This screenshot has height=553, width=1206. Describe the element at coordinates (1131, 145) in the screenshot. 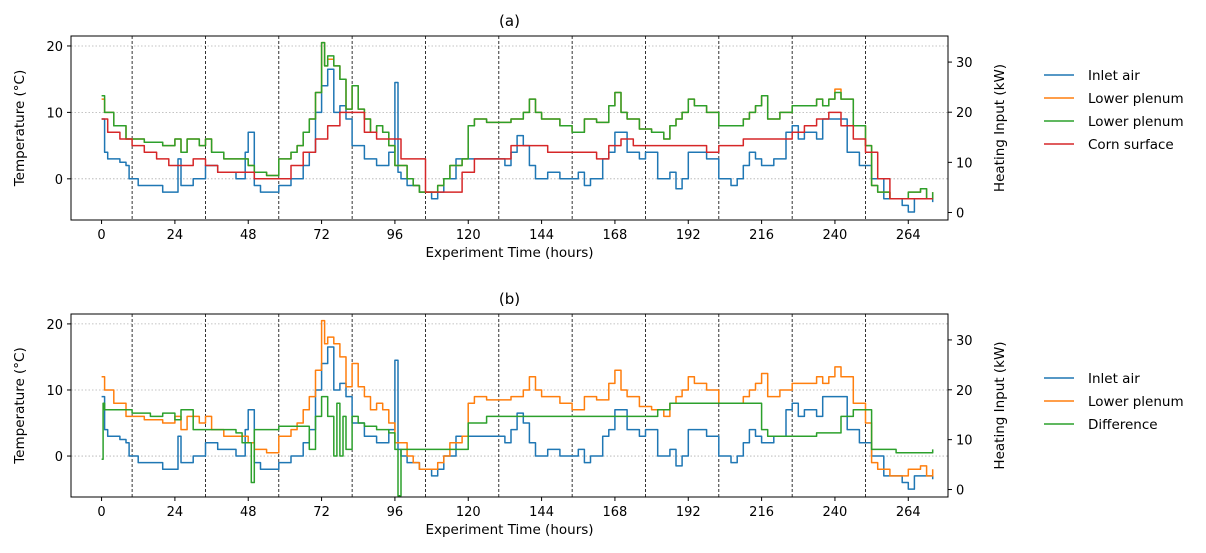

I see `legend-label: Corn surface` at that location.